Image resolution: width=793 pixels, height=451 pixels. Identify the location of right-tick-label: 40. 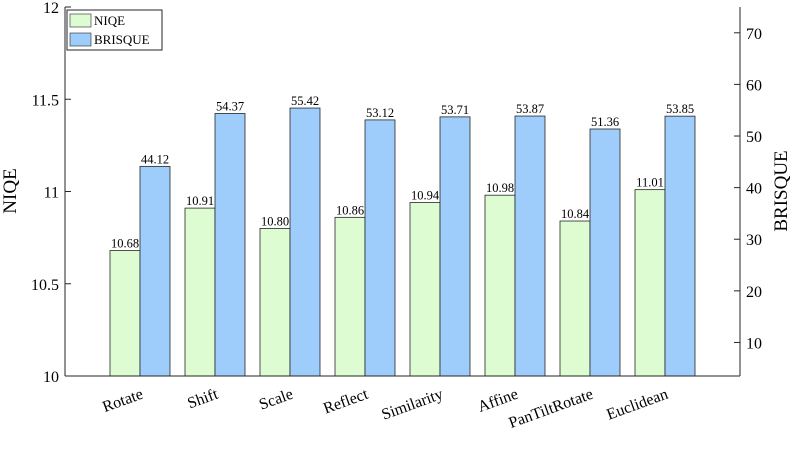
(754, 189).